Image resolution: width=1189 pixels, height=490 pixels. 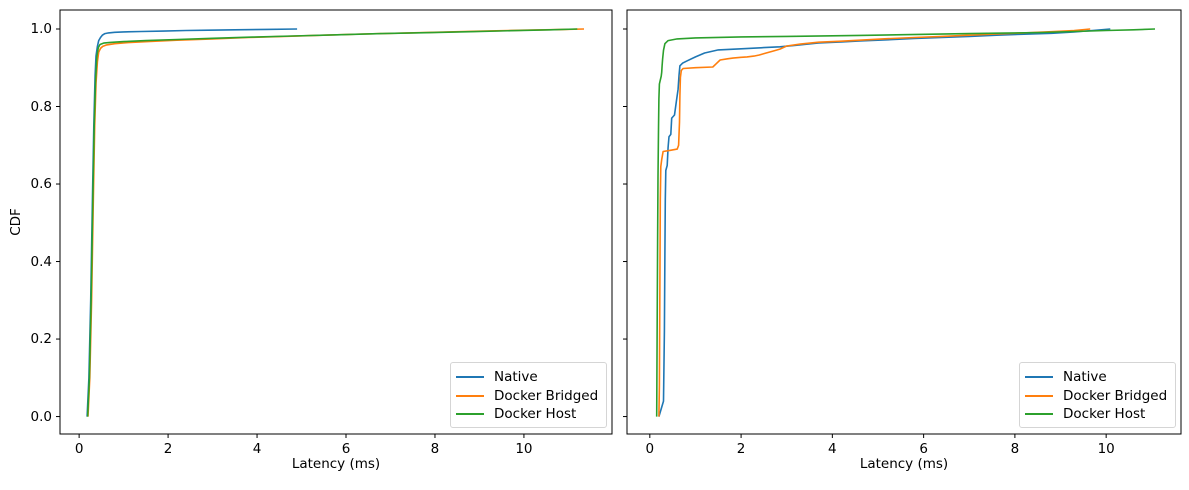 What do you see at coordinates (192, 222) in the screenshot?
I see `cdf-line-native` at bounding box center [192, 222].